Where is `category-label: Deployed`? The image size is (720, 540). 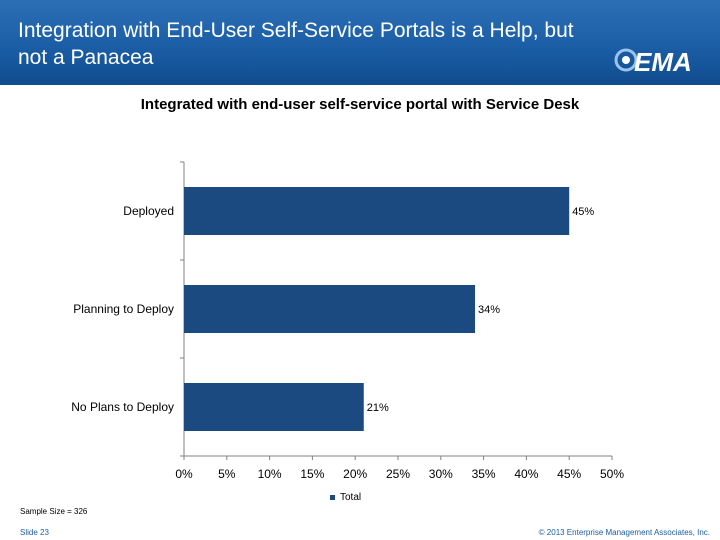
category-label: Deployed is located at coordinates (148, 211).